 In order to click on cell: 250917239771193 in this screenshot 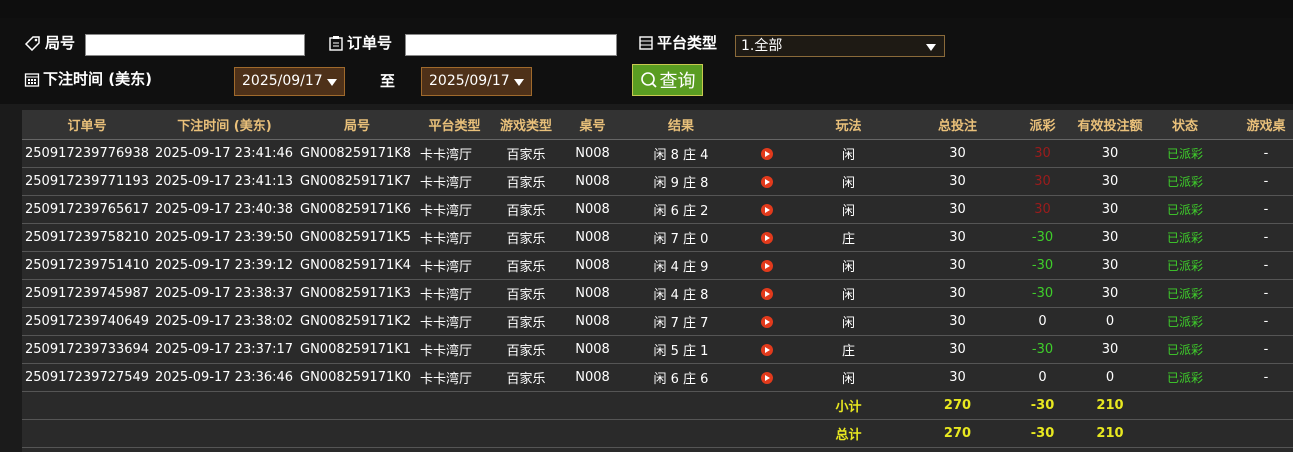, I will do `click(87, 181)`.